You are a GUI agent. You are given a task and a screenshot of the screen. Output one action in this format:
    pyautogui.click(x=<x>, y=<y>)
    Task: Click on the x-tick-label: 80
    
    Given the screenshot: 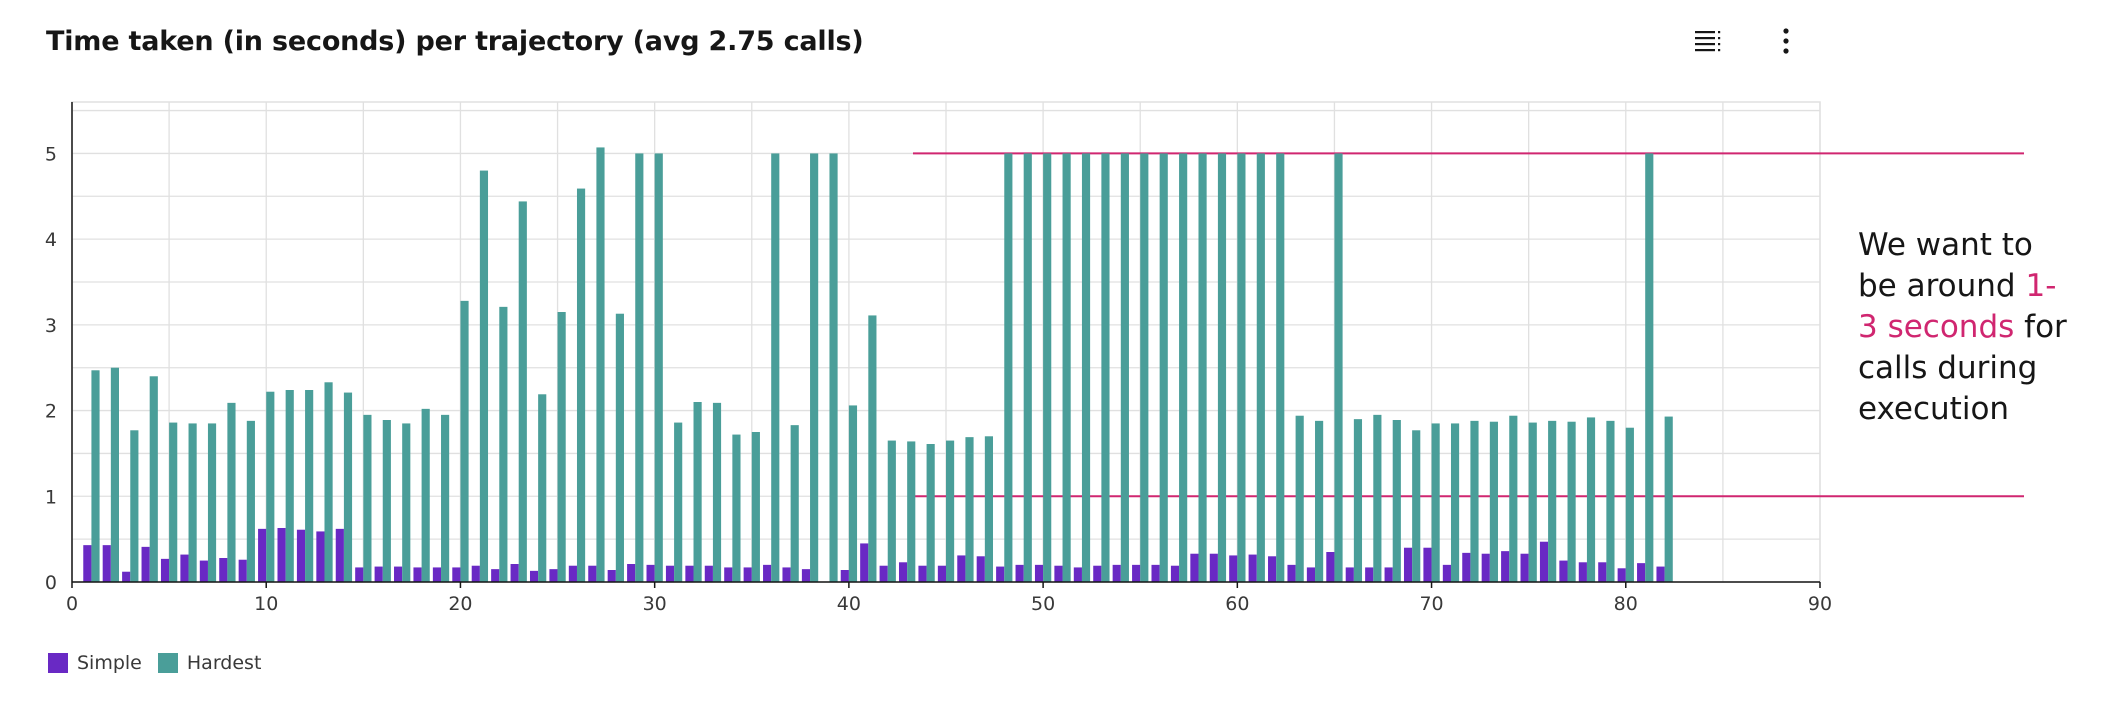 What is the action you would take?
    pyautogui.click(x=1626, y=604)
    